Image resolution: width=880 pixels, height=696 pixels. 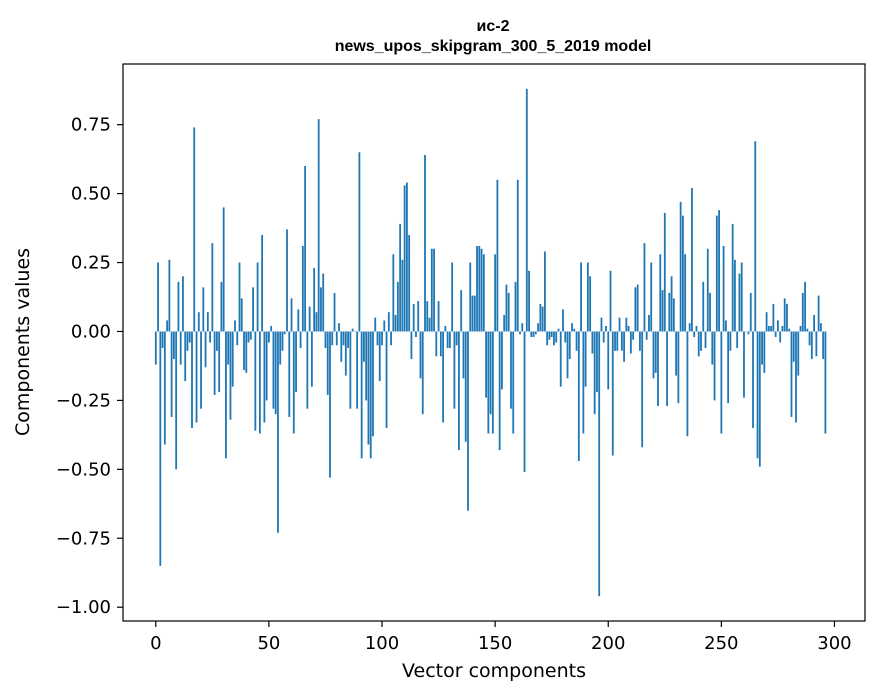 What do you see at coordinates (83, 400) in the screenshot?
I see `y-tick-label: −0.25` at bounding box center [83, 400].